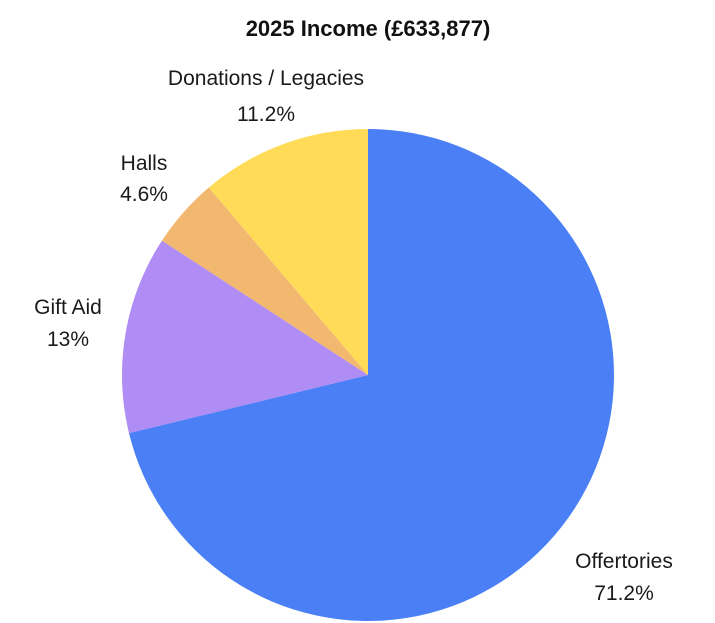 The height and width of the screenshot is (623, 715). Describe the element at coordinates (368, 28) in the screenshot. I see `chart-title: 2025 Income (£633,877)` at that location.